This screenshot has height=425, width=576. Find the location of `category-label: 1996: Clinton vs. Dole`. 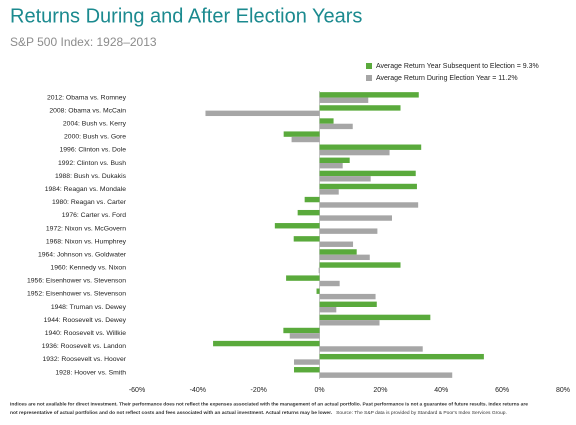

category-label: 1996: Clinton vs. Dole is located at coordinates (93, 150).